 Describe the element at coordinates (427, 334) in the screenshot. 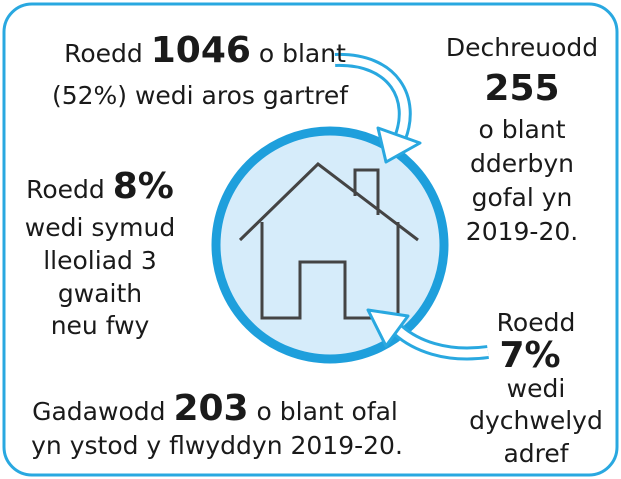

I see `arrow-bottom` at that location.